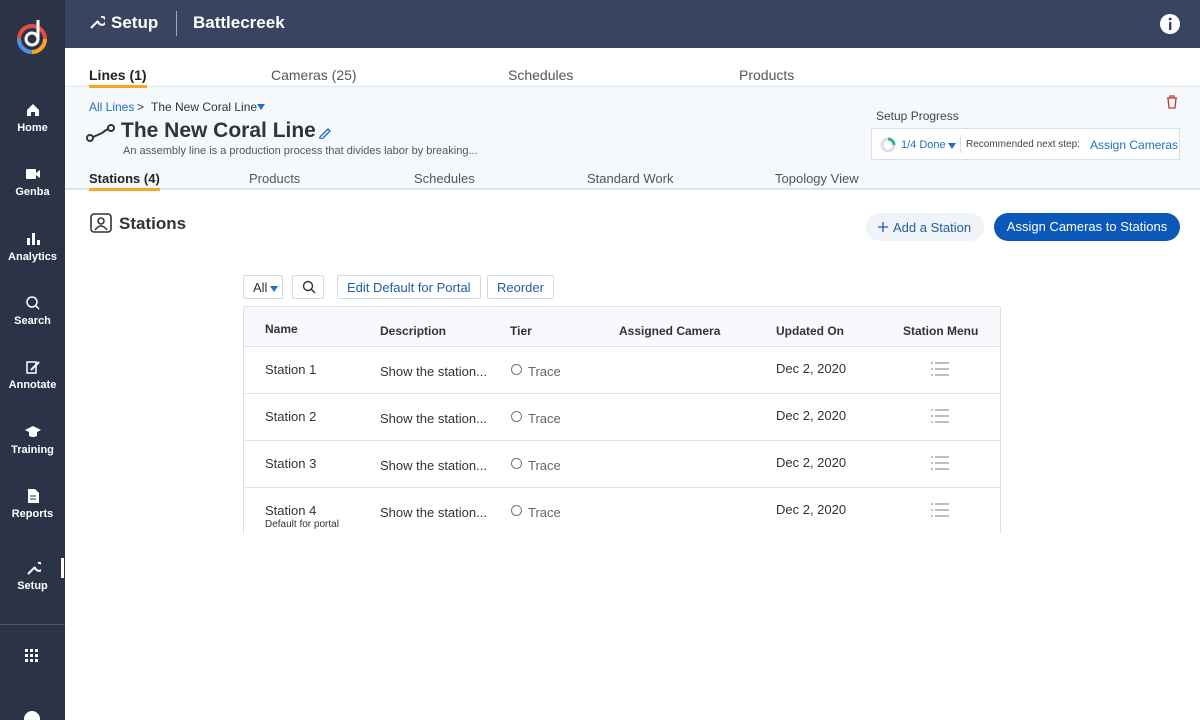  What do you see at coordinates (32, 586) in the screenshot?
I see `nav-label: Setup` at bounding box center [32, 586].